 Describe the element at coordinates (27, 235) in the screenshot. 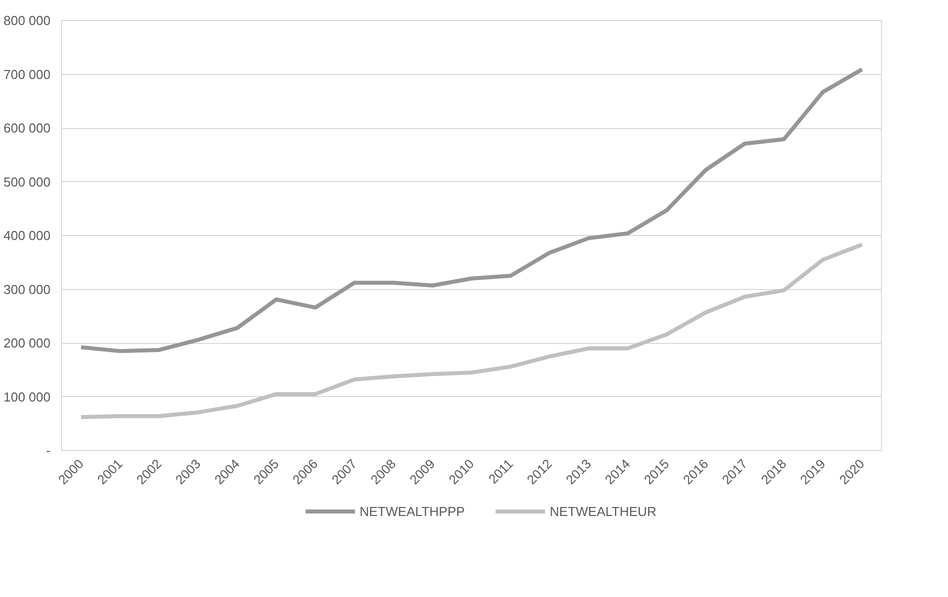

I see `y-tick-label: 400 000` at that location.